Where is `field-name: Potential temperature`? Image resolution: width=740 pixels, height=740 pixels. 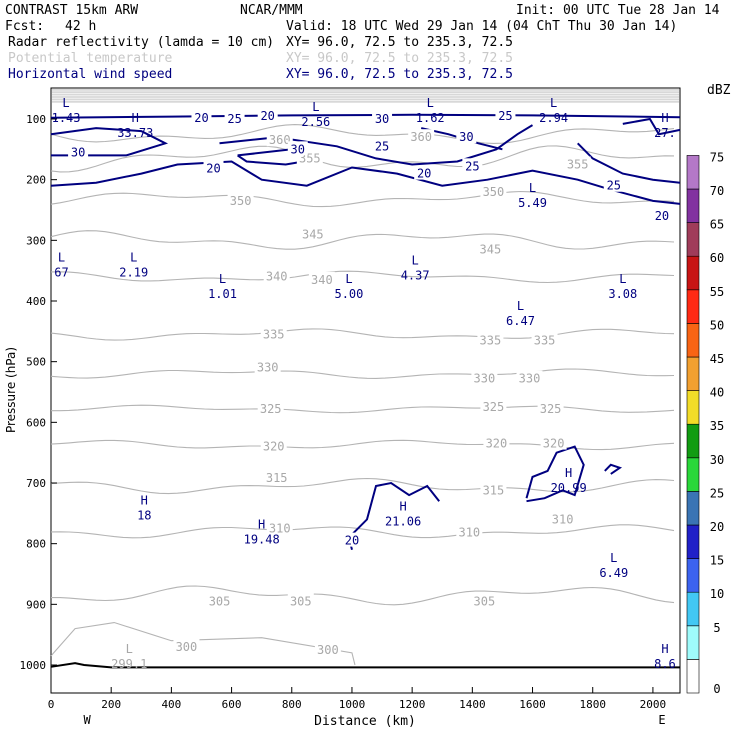
field-name: Potential temperature is located at coordinates (90, 58).